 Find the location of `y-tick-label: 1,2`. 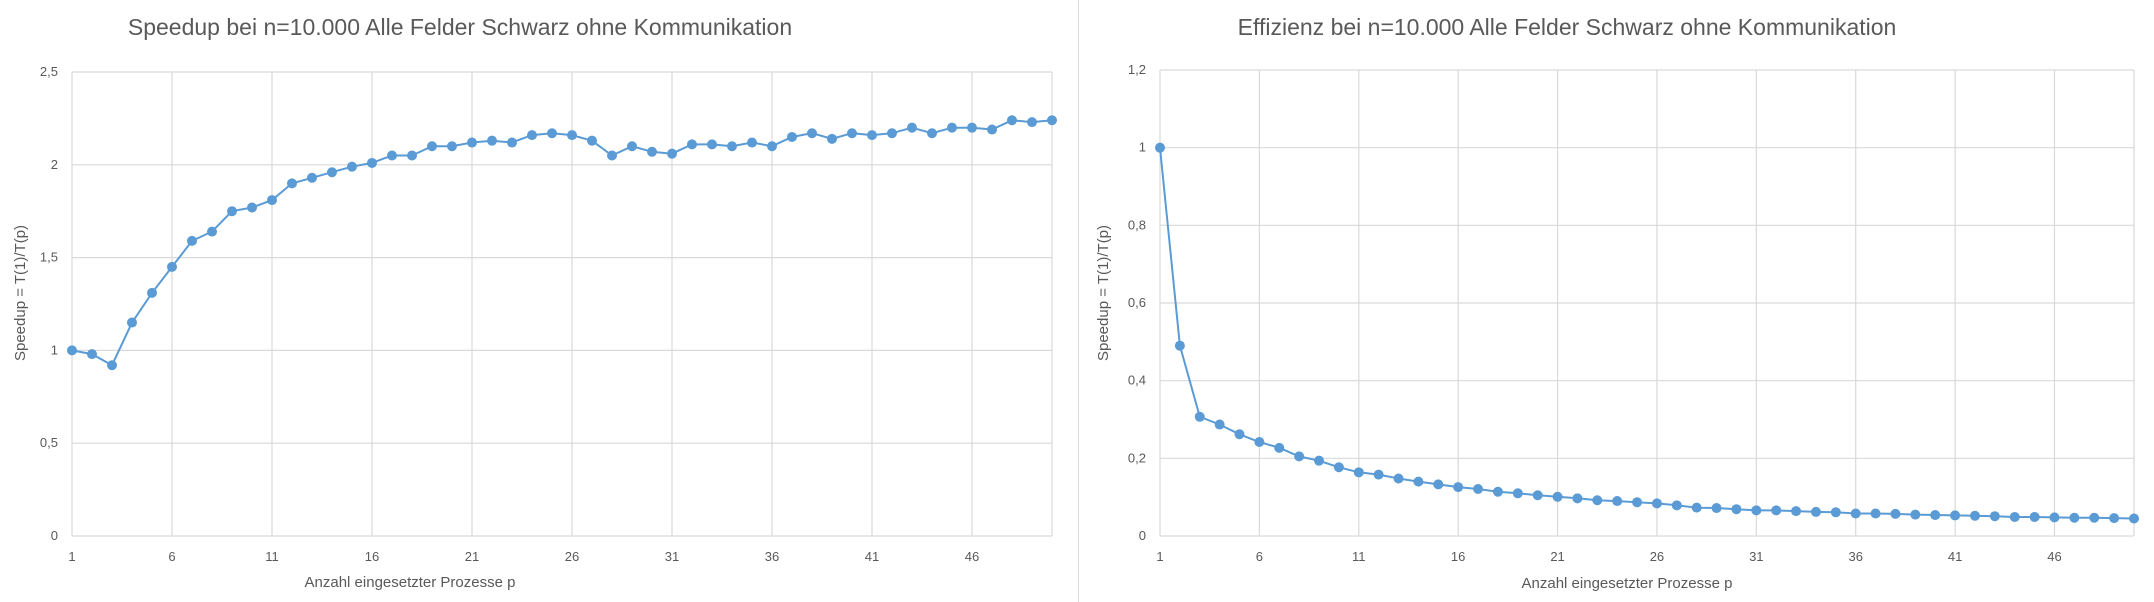

y-tick-label: 1,2 is located at coordinates (1137, 69).